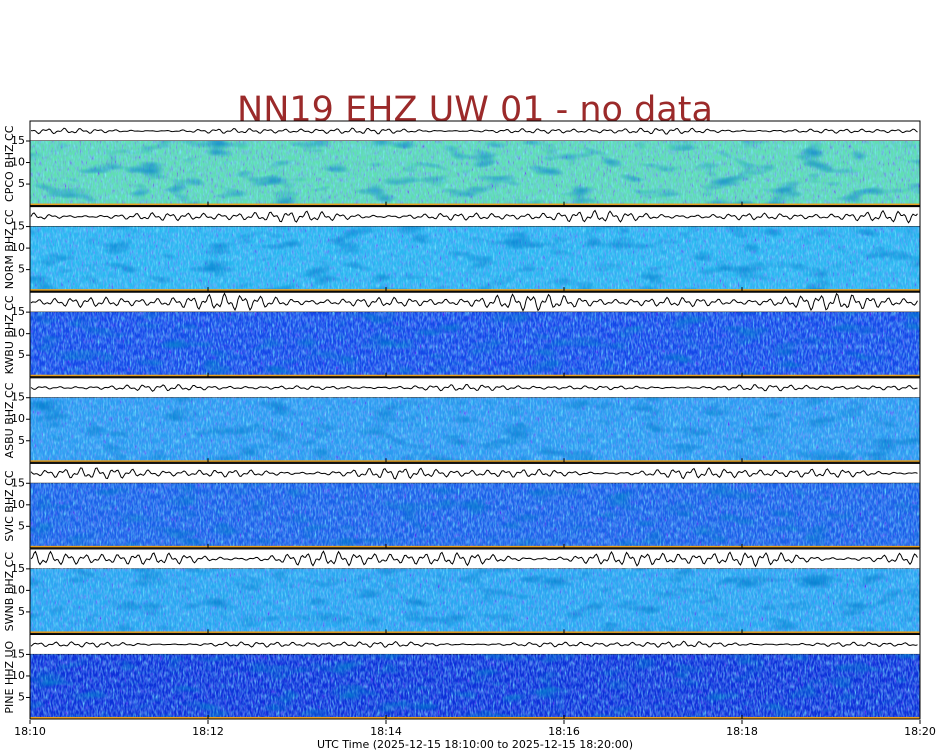  Describe the element at coordinates (30, 731) in the screenshot. I see `x-tick-label: 18:10` at that location.